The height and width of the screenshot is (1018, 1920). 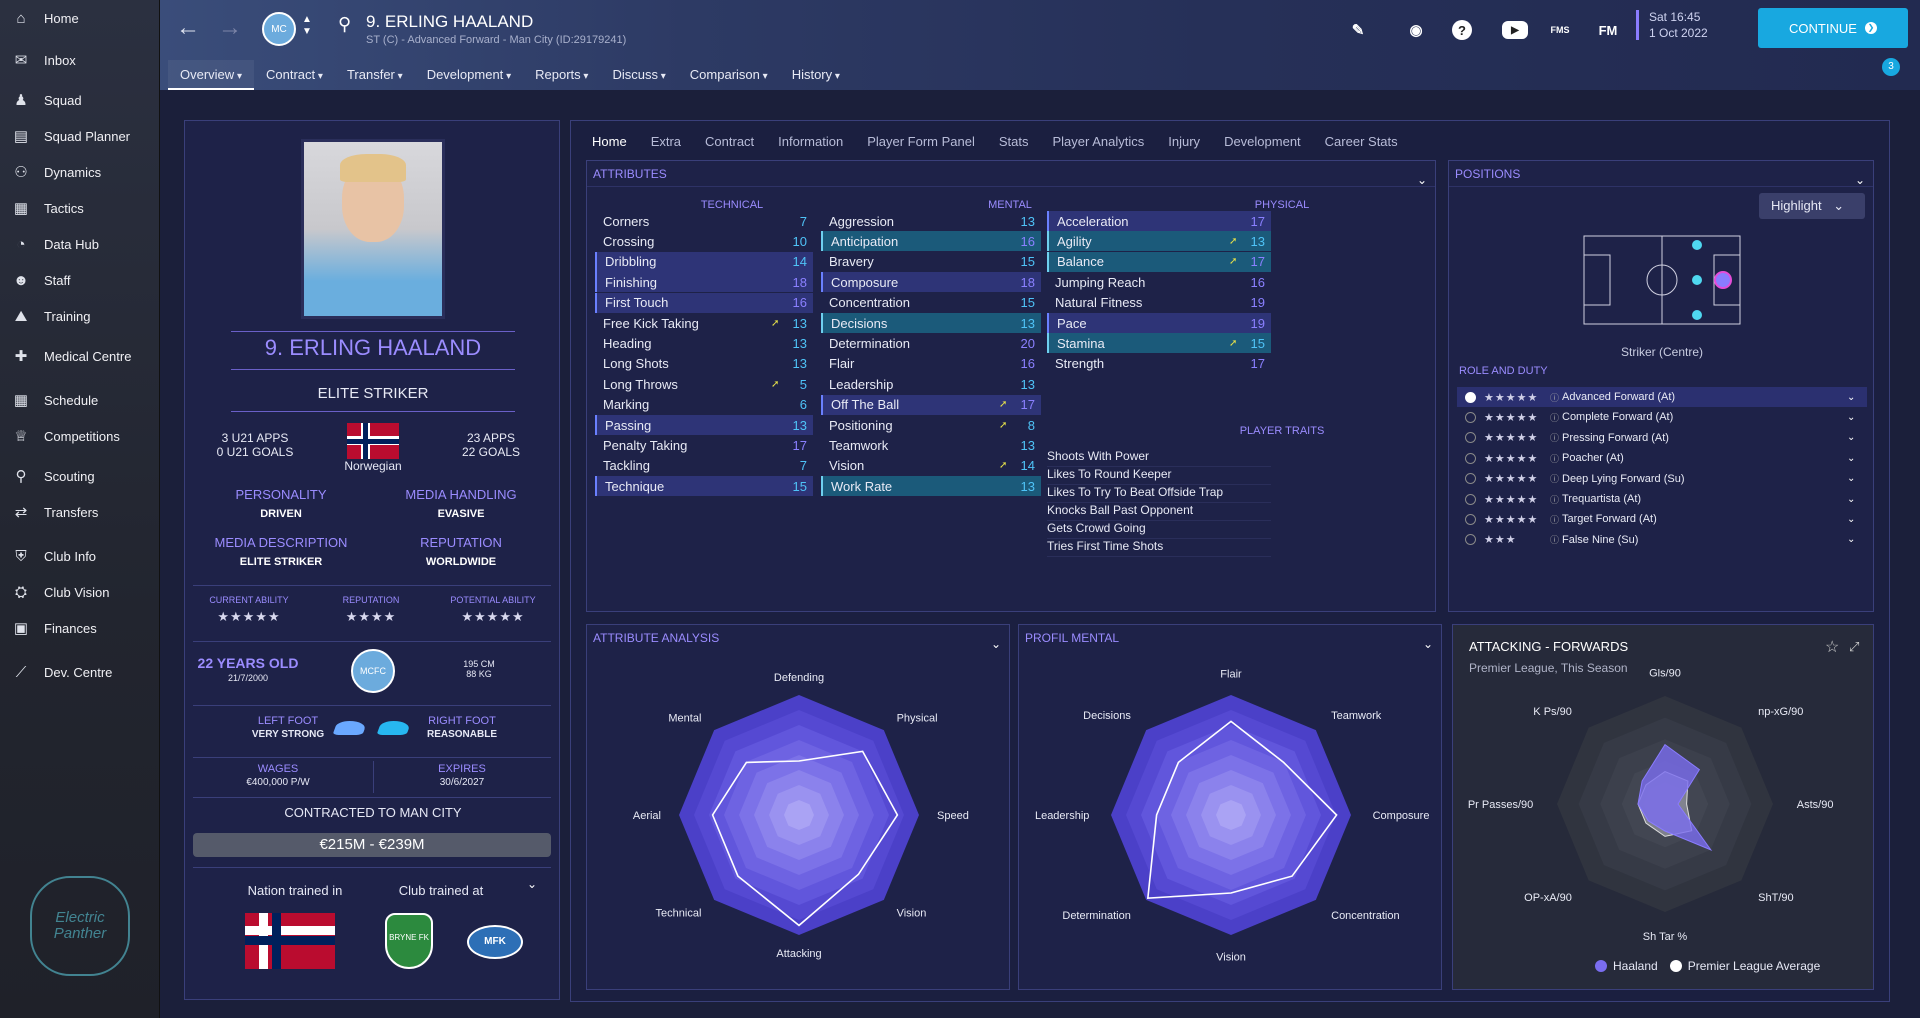 What do you see at coordinates (1891, 67) in the screenshot?
I see `notification-badge: 3` at bounding box center [1891, 67].